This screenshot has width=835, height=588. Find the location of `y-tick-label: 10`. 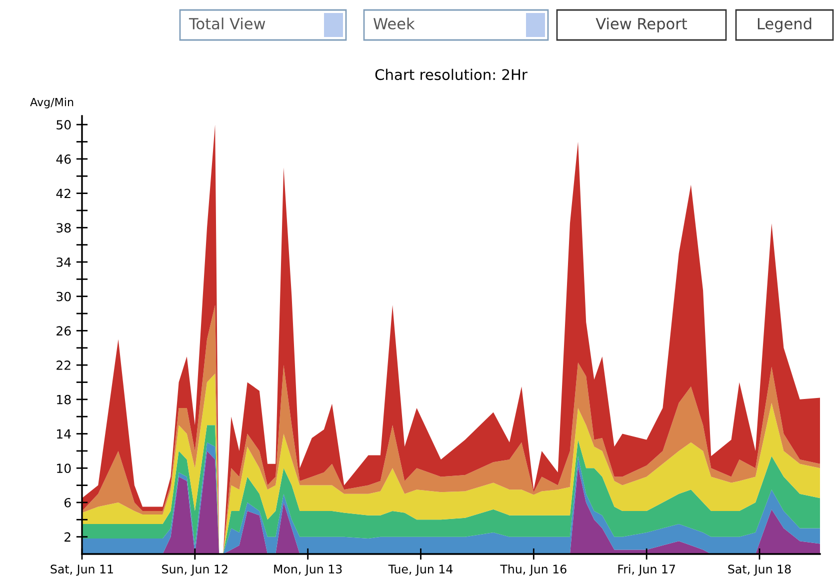

y-tick-label: 10 is located at coordinates (64, 469).